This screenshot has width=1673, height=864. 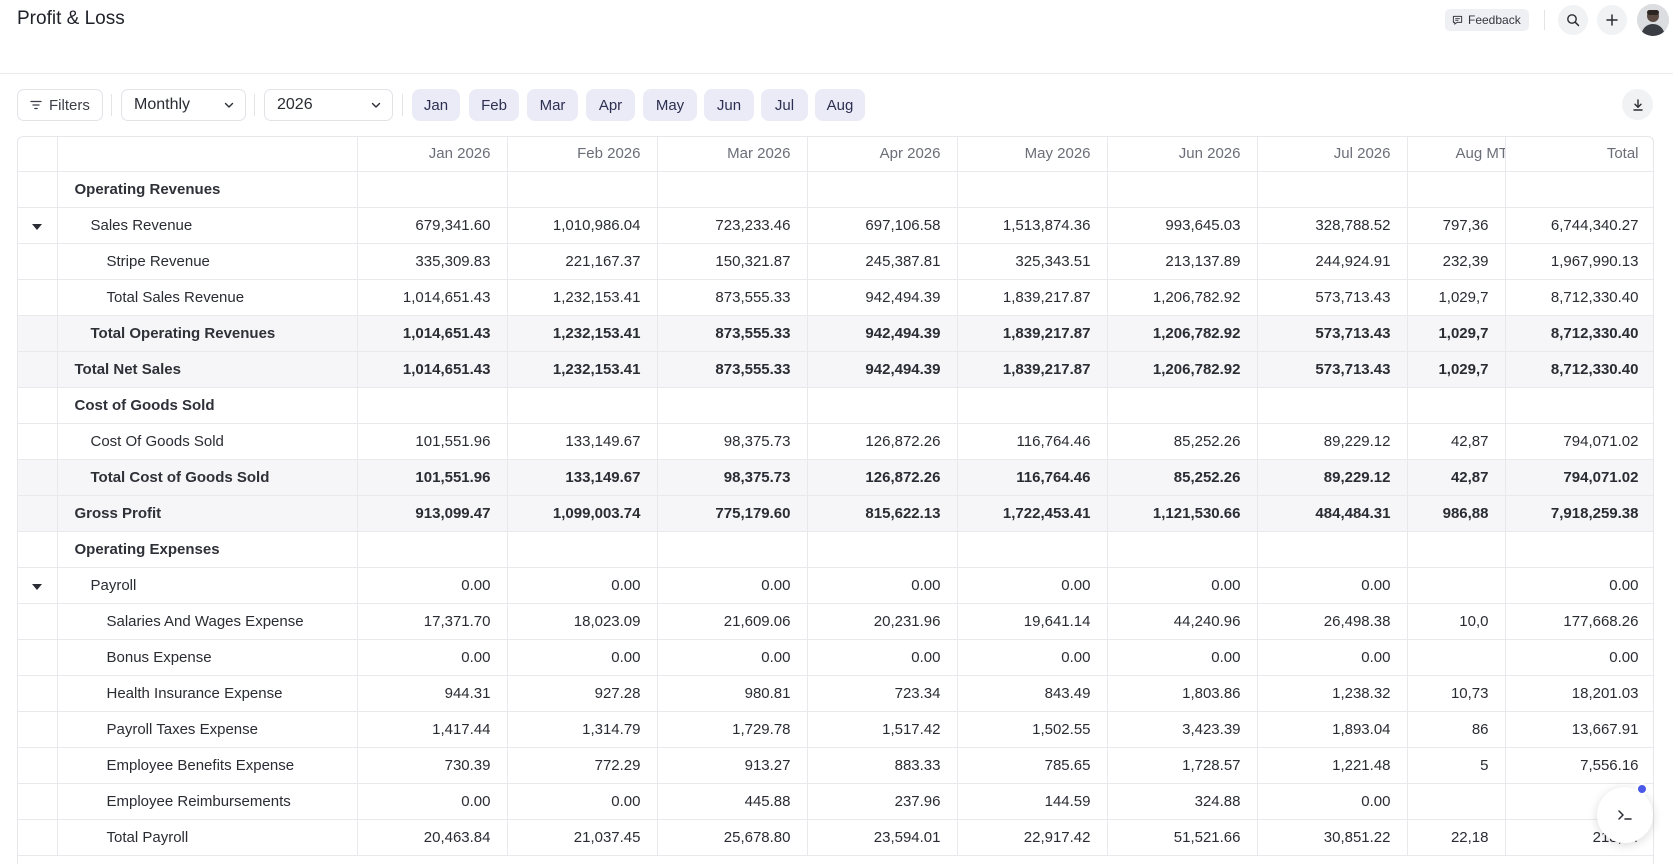 What do you see at coordinates (882, 693) in the screenshot?
I see `value-cell: 723.34` at bounding box center [882, 693].